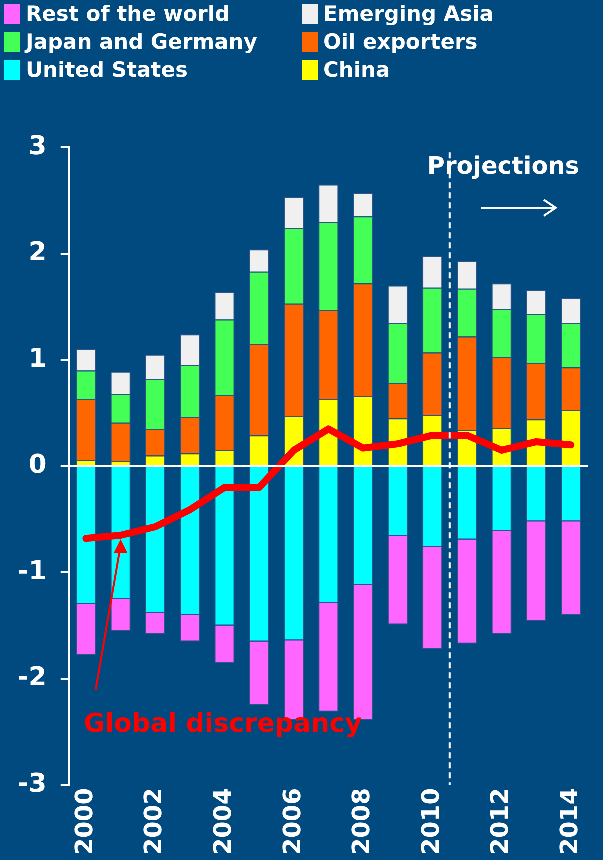 The width and height of the screenshot is (603, 860). Describe the element at coordinates (37, 146) in the screenshot. I see `y-tick-label: 3` at that location.